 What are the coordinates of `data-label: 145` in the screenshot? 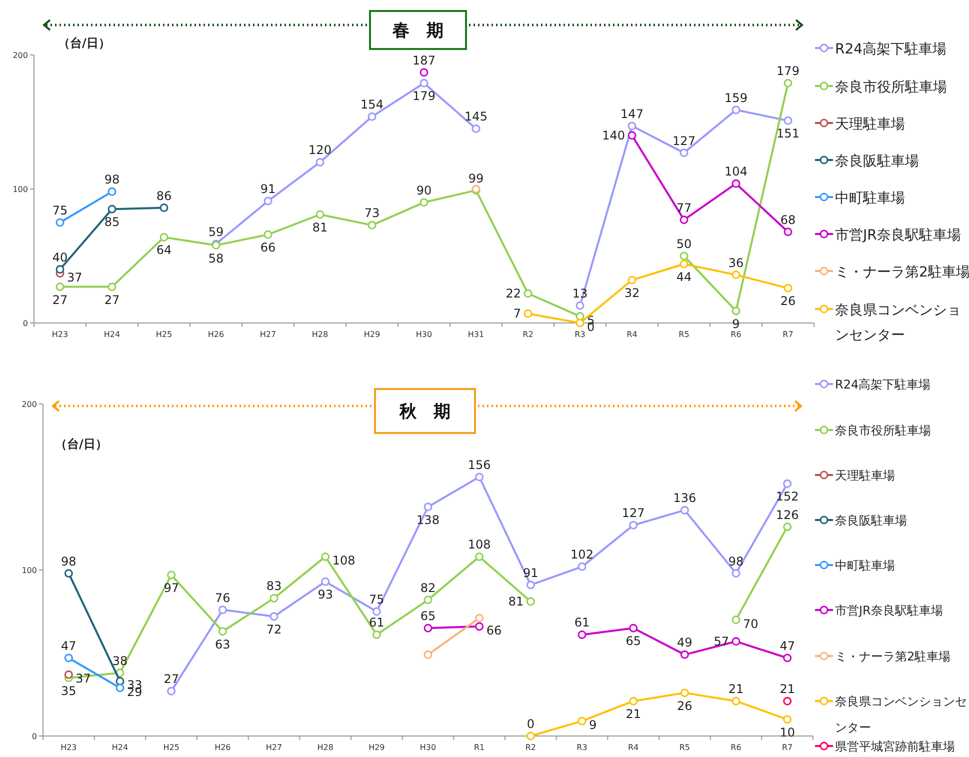 It's located at (476, 117).